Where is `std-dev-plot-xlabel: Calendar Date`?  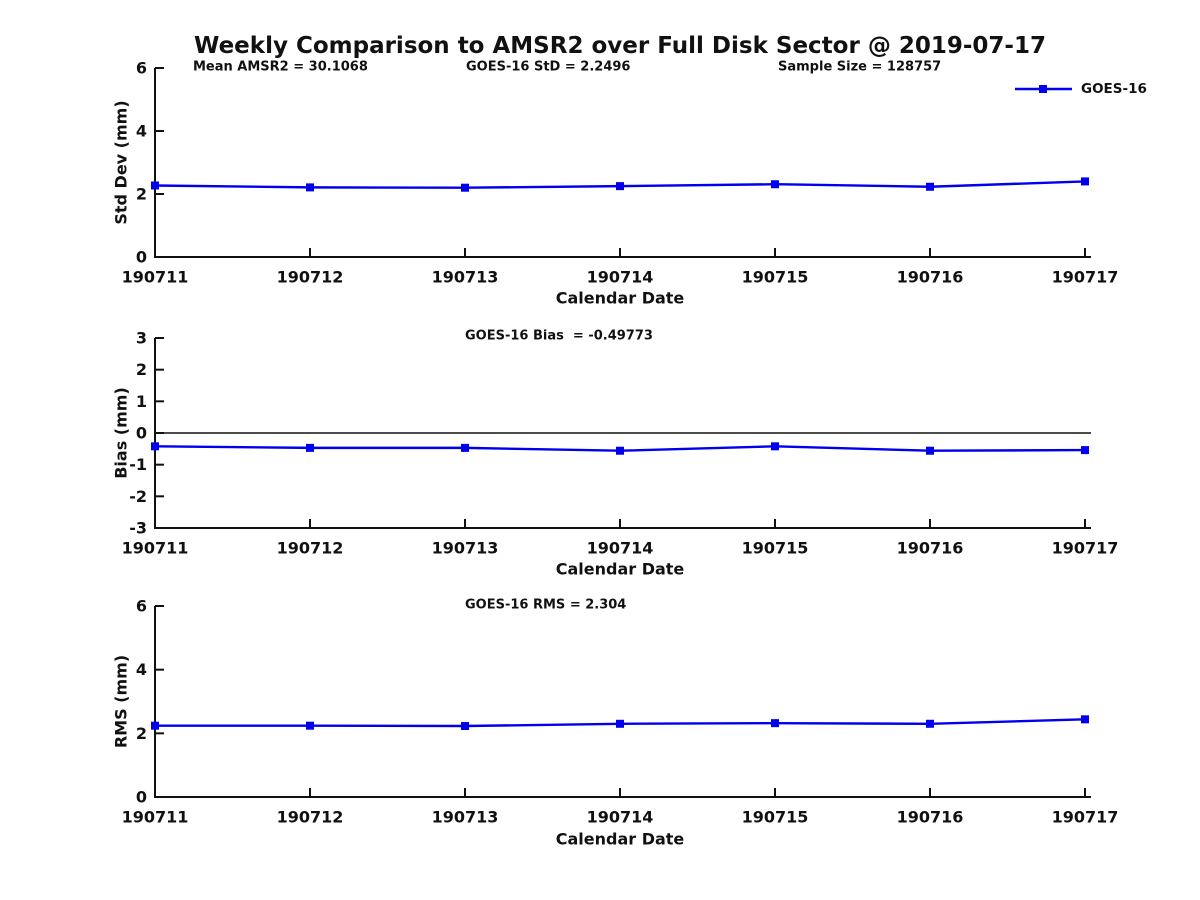
std-dev-plot-xlabel: Calendar Date is located at coordinates (620, 298).